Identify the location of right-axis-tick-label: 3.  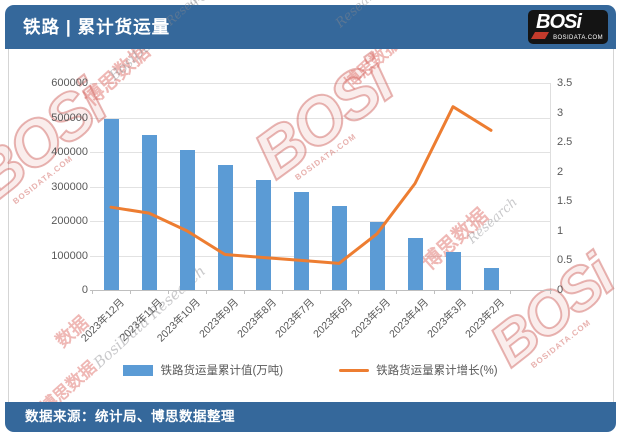
(560, 112).